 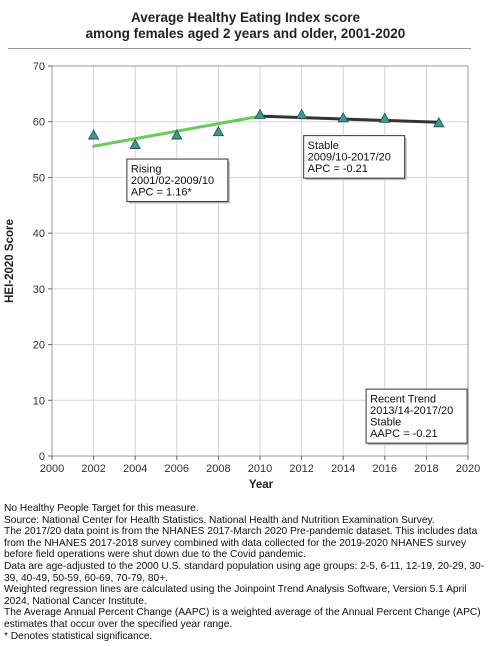 What do you see at coordinates (411, 411) in the screenshot?
I see `annotation-text: 2013/14-2017/20` at bounding box center [411, 411].